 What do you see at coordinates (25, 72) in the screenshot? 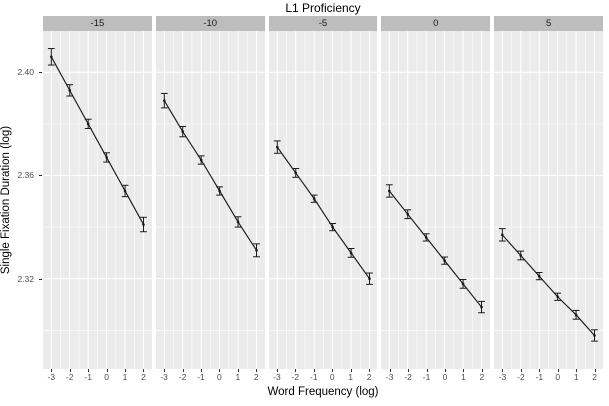
I see `y-tick-label: 2.40` at bounding box center [25, 72].